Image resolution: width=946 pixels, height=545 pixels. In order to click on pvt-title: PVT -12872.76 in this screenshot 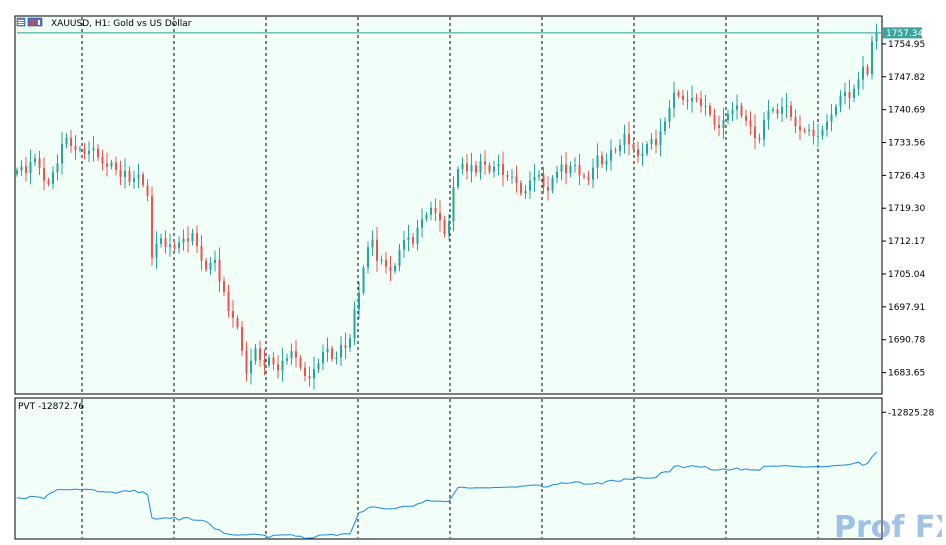, I will do `click(51, 407)`.